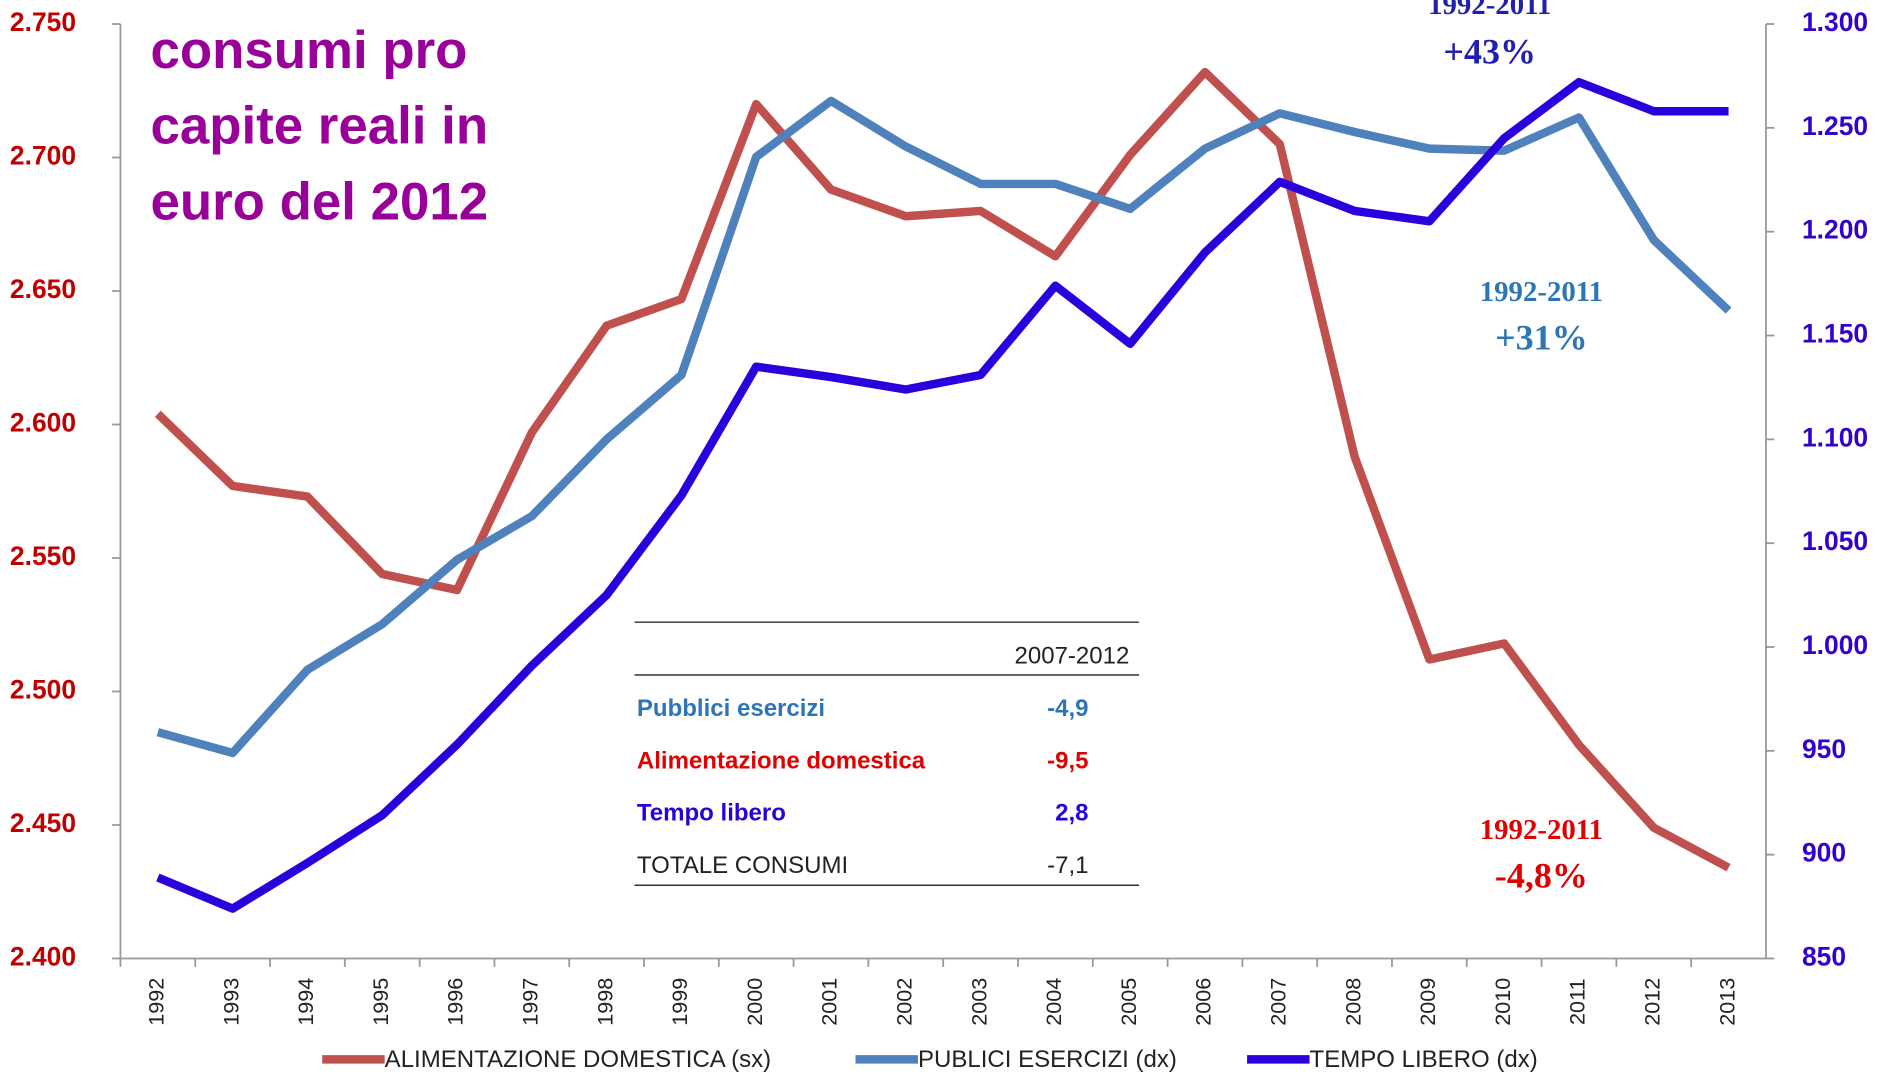 The width and height of the screenshot is (1884, 1081). I want to click on y-tick-label: 2.750, so click(43, 22).